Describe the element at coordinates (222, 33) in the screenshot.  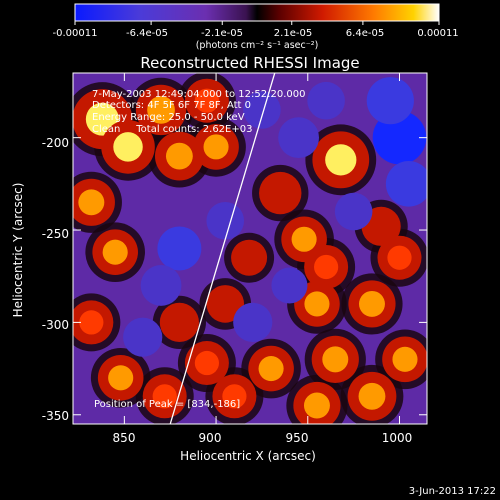
I see `colorbar-tick-label: -2.1e-05` at that location.